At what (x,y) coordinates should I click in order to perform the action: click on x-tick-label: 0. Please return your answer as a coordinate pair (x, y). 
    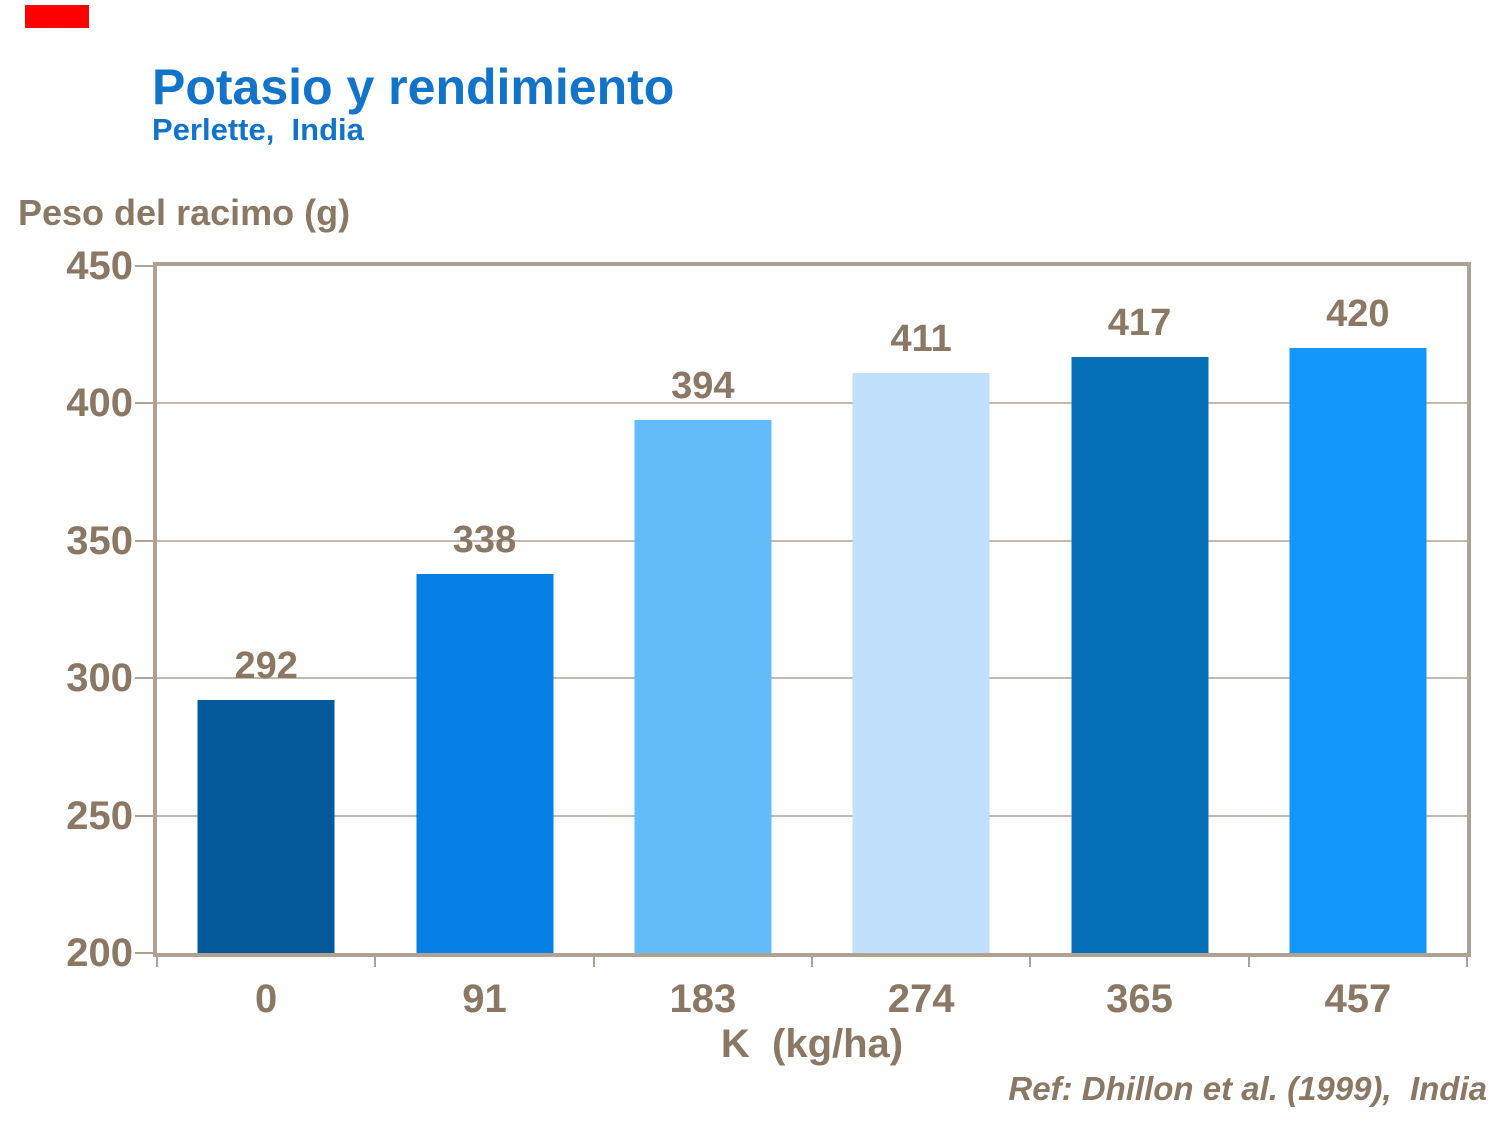
    Looking at the image, I should click on (266, 999).